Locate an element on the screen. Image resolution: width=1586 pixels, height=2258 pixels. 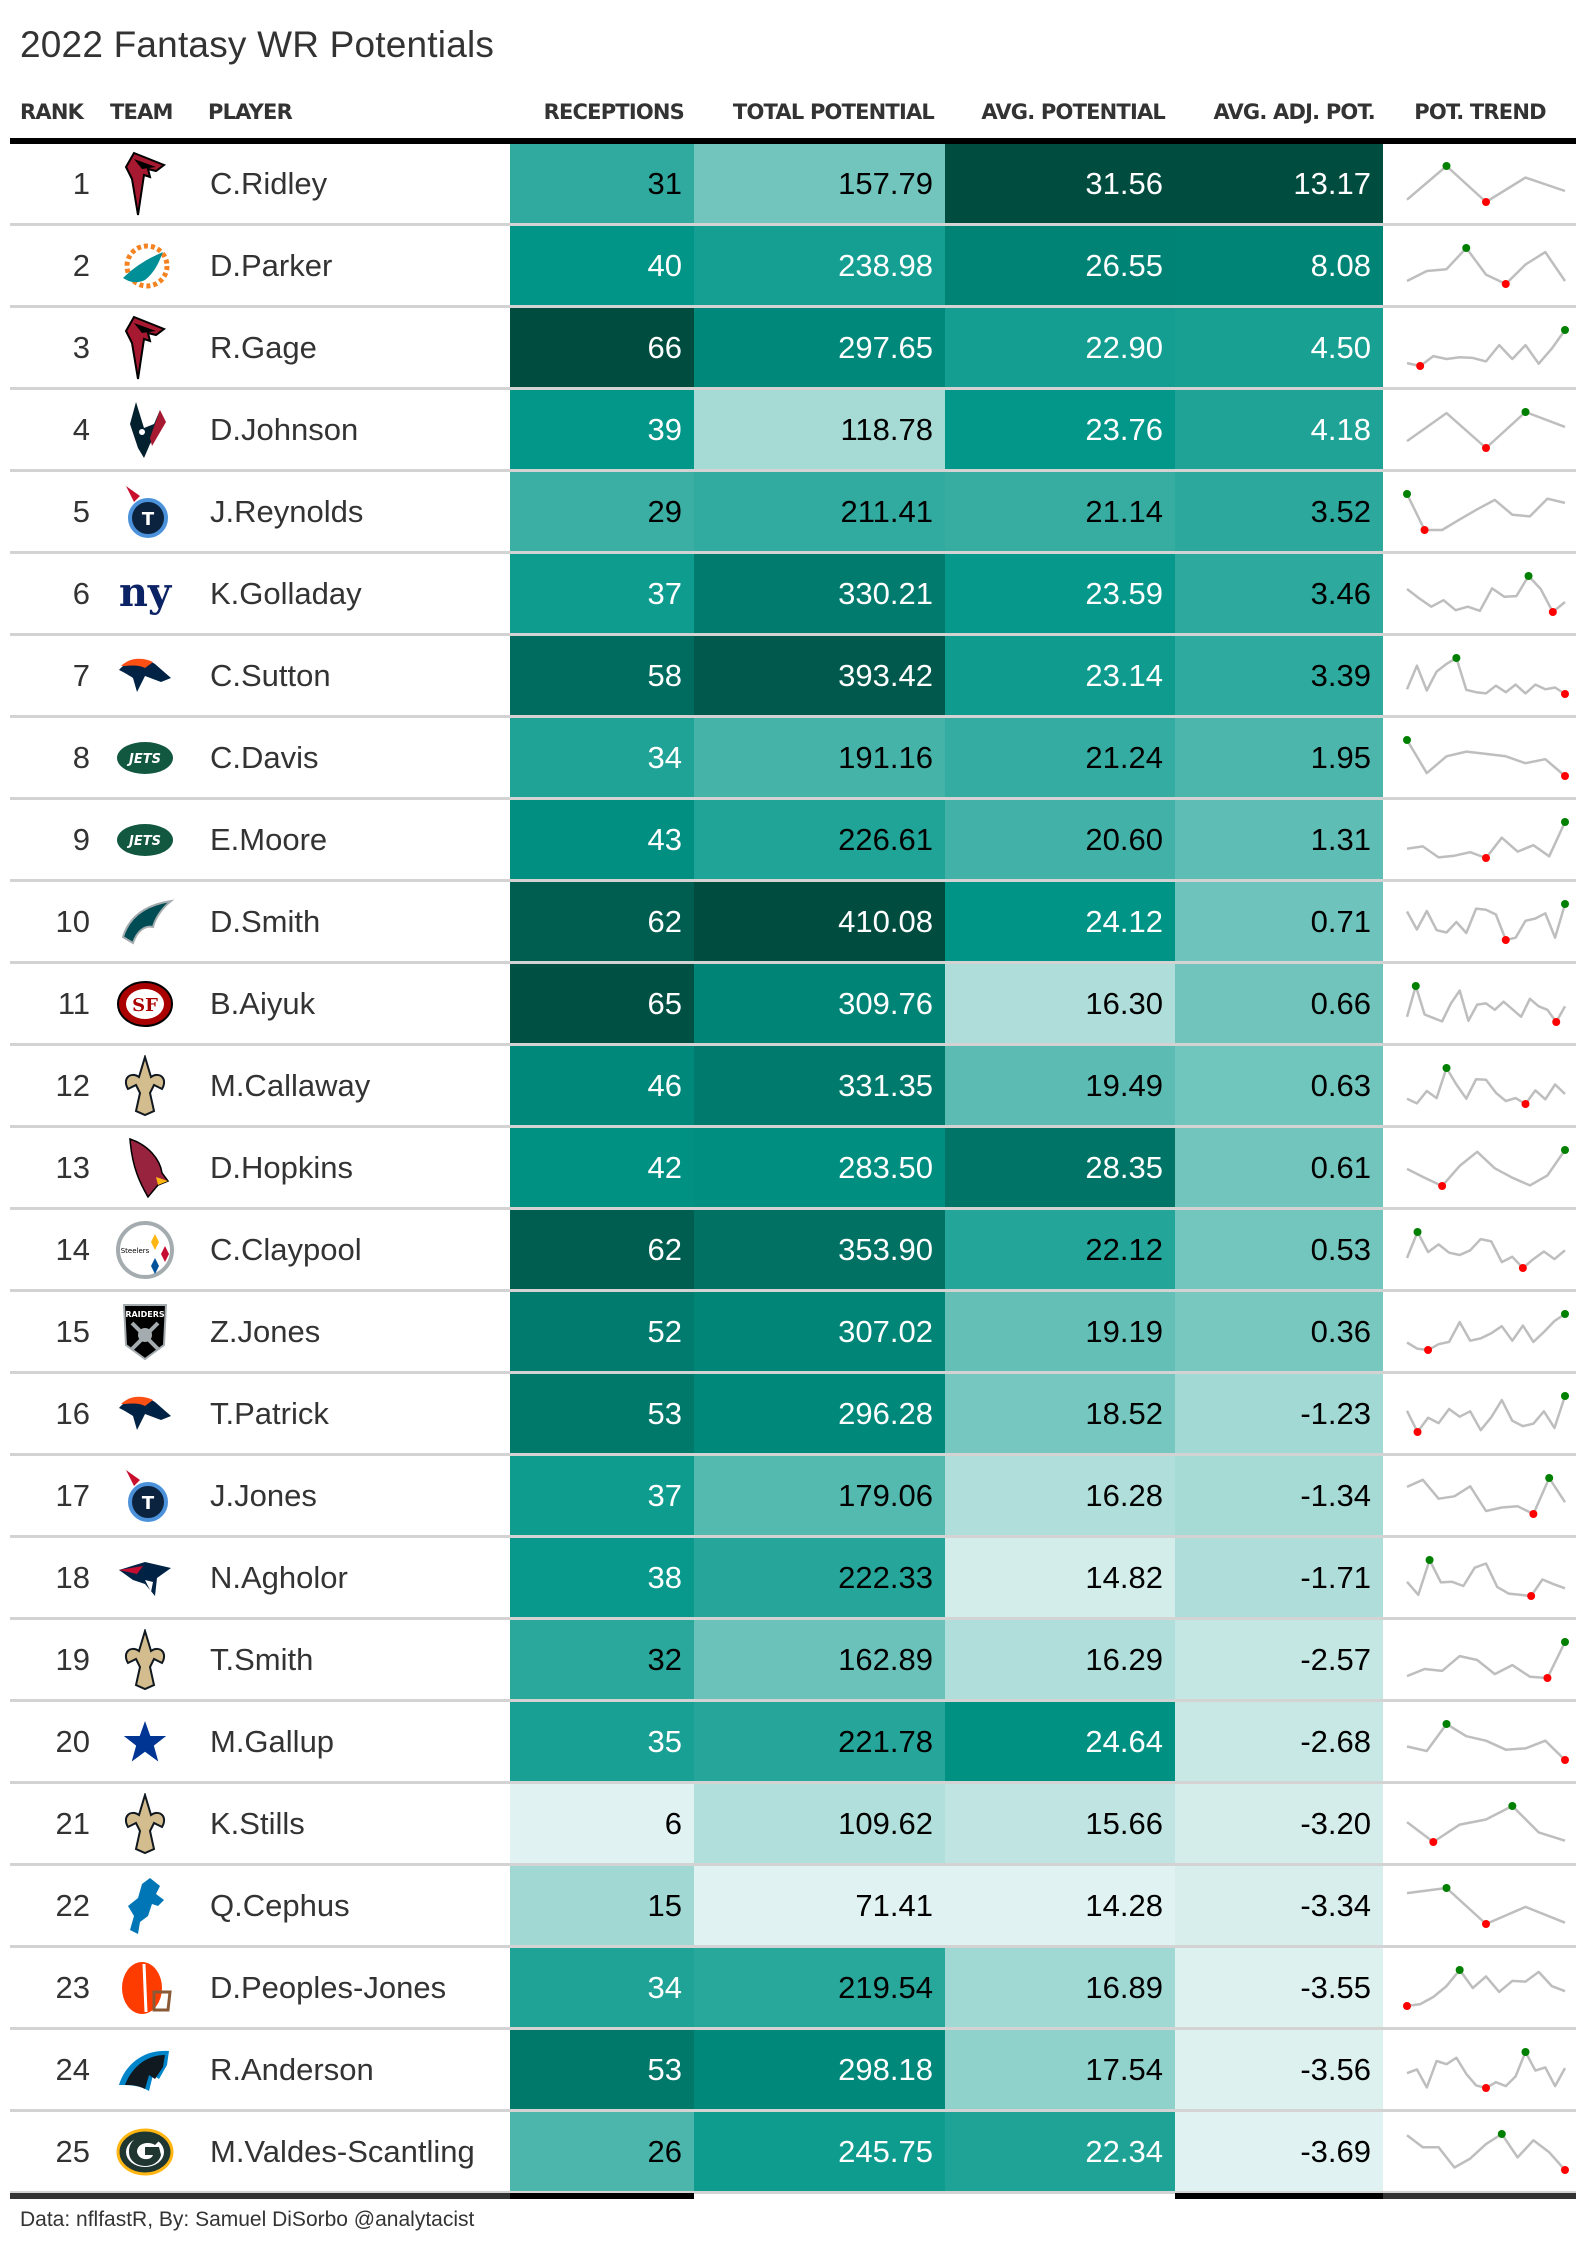
rank-cell: 13 is located at coordinates (72, 1167).